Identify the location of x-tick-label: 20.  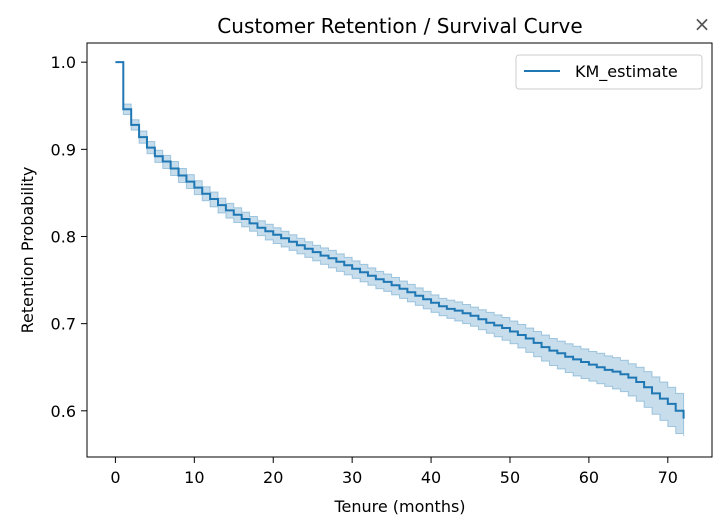
(273, 477).